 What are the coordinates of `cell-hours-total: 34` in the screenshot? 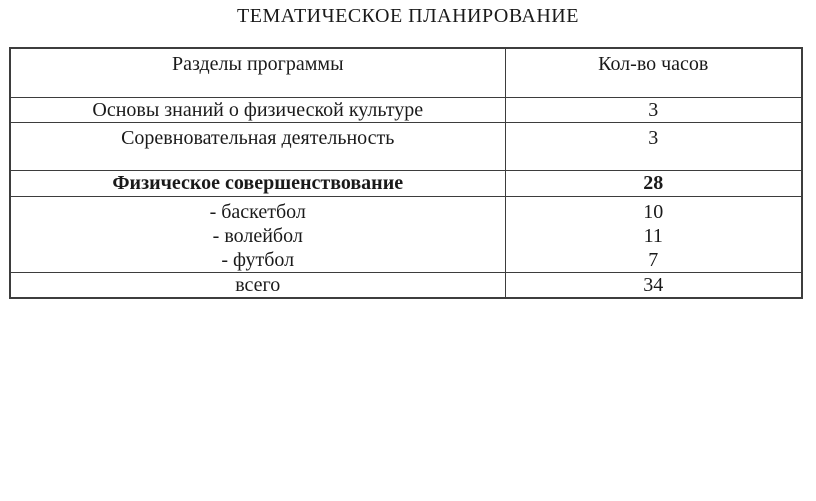 It's located at (653, 284).